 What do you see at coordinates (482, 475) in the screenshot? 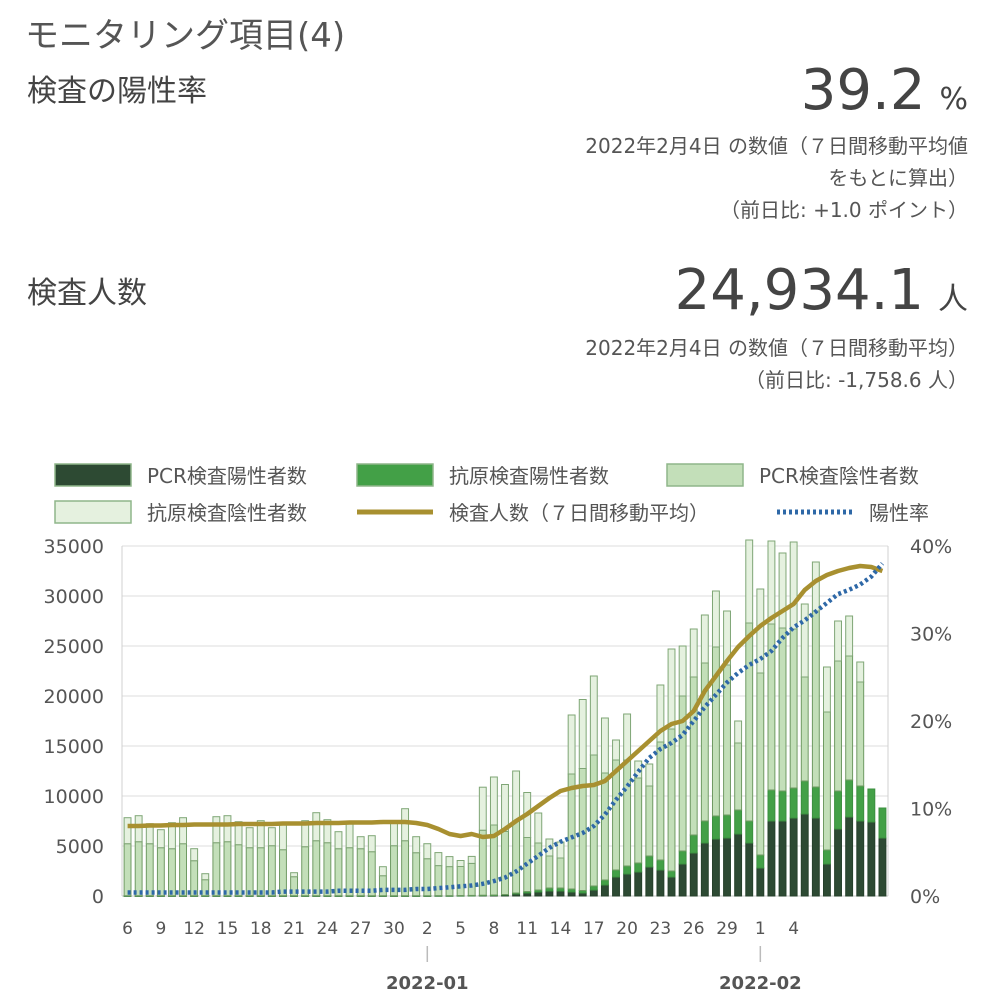
I see `legend-item: 抗原検査陽性者数` at bounding box center [482, 475].